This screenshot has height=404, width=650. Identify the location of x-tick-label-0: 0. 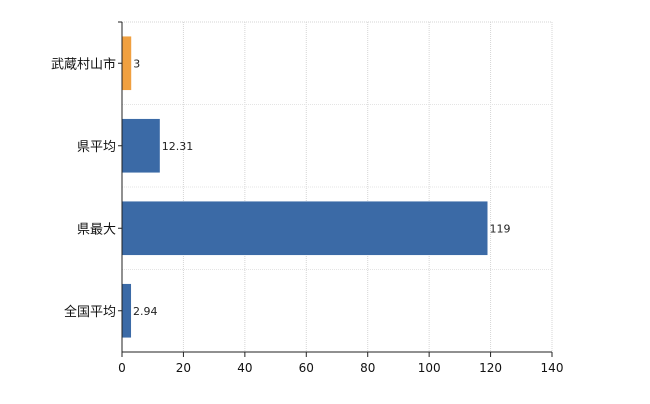
(122, 368).